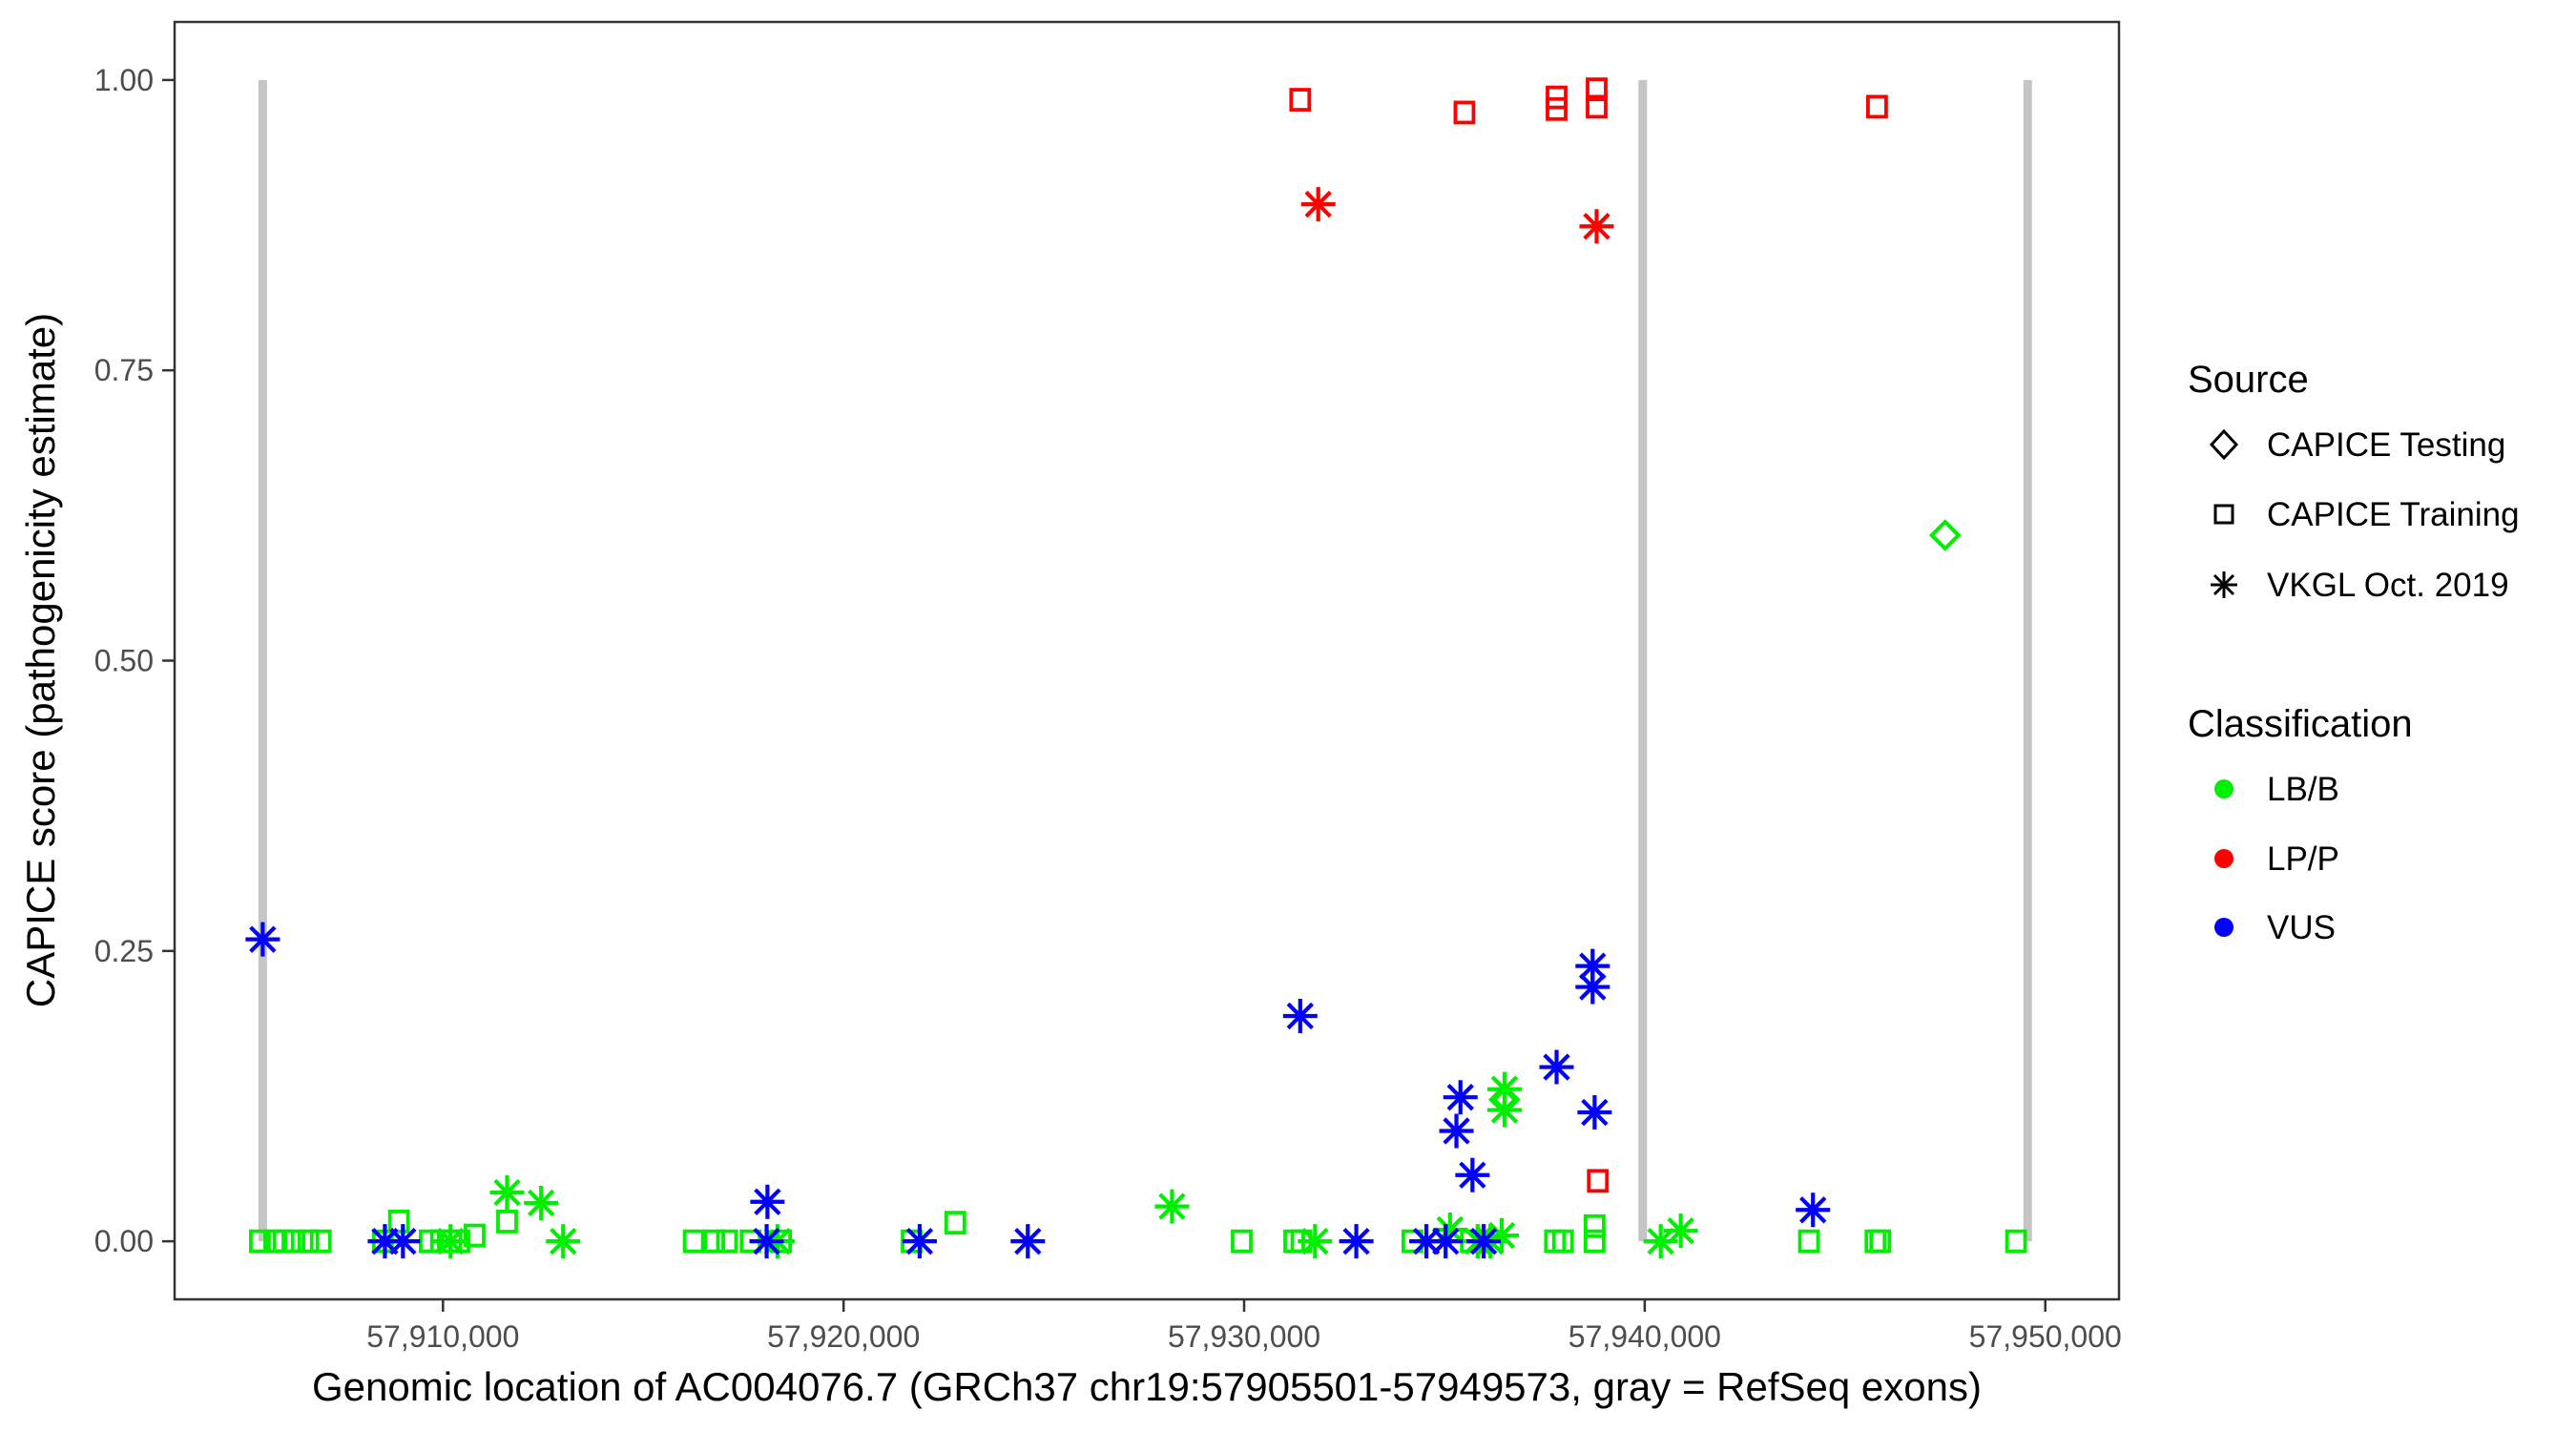 This screenshot has height=1431, width=2576. Describe the element at coordinates (2388, 585) in the screenshot. I see `legend-item-label: VKGL Oct. 2019` at that location.